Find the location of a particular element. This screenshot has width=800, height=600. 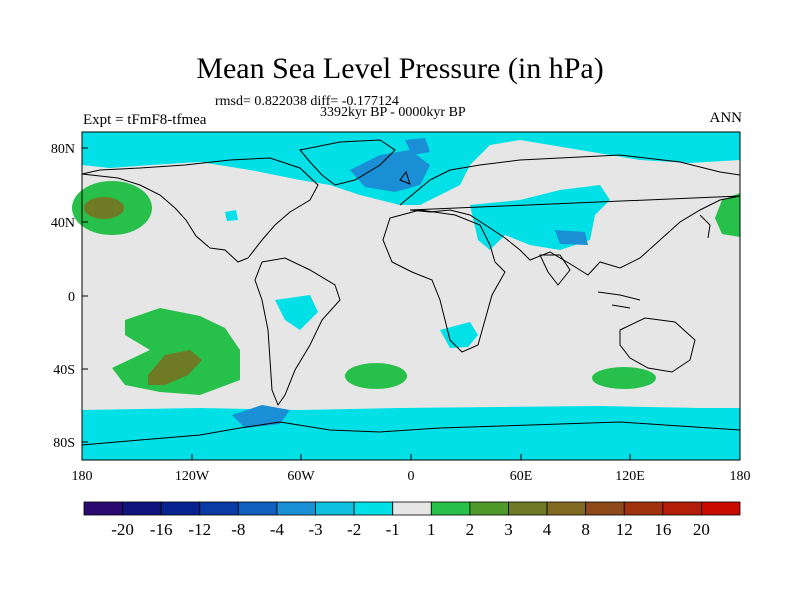

colorbar-labels: -20 -16 -12 -8 -4 -3 -2 -1 1 2 3 4 8 12 16 20 is located at coordinates (410, 529).